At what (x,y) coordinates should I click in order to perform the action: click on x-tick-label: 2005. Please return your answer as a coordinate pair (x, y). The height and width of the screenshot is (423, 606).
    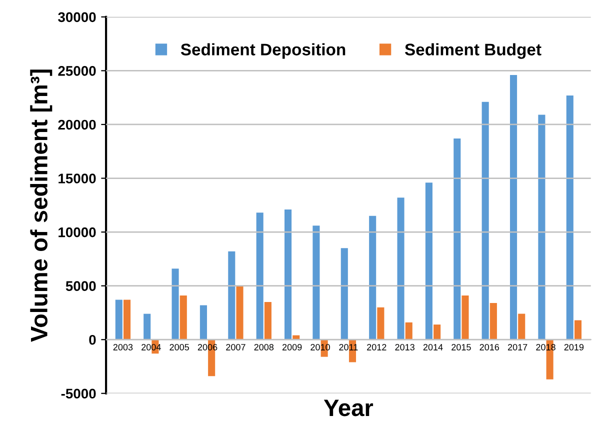
    Looking at the image, I should click on (179, 347).